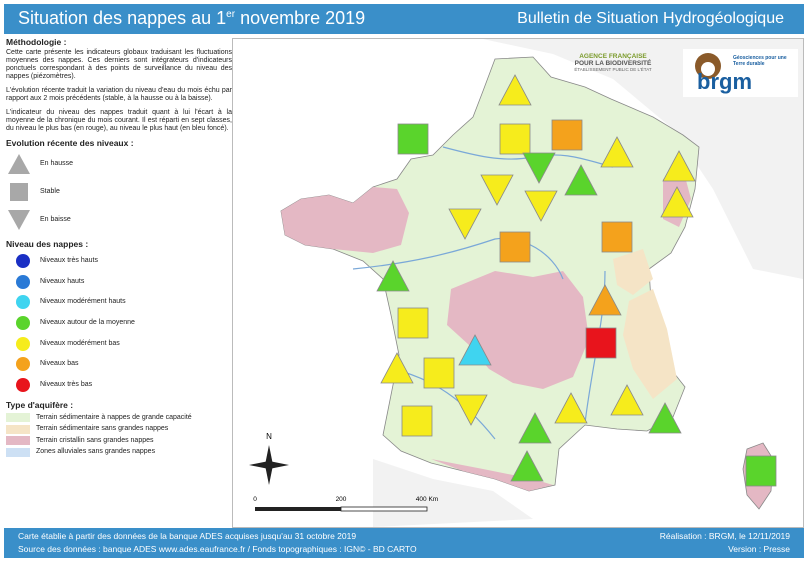 The width and height of the screenshot is (808, 562). Describe the element at coordinates (231, 14) in the screenshot. I see `title-sup: er` at that location.